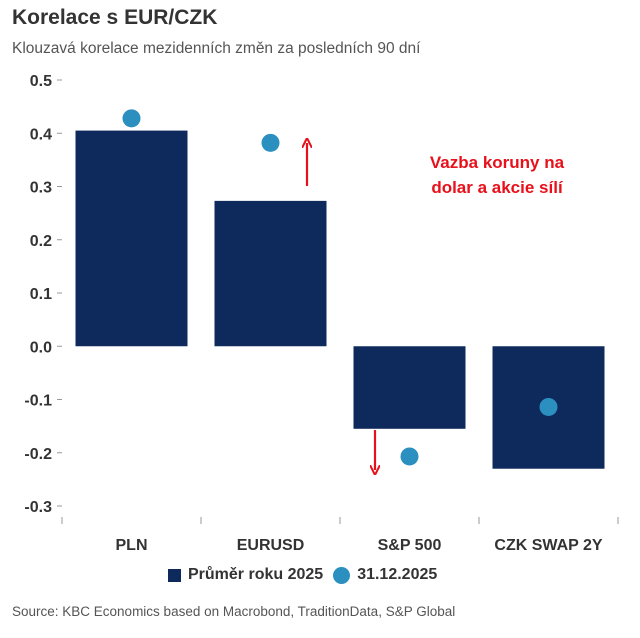 The width and height of the screenshot is (640, 638). I want to click on y-tick-label: 0.3, so click(41, 188).